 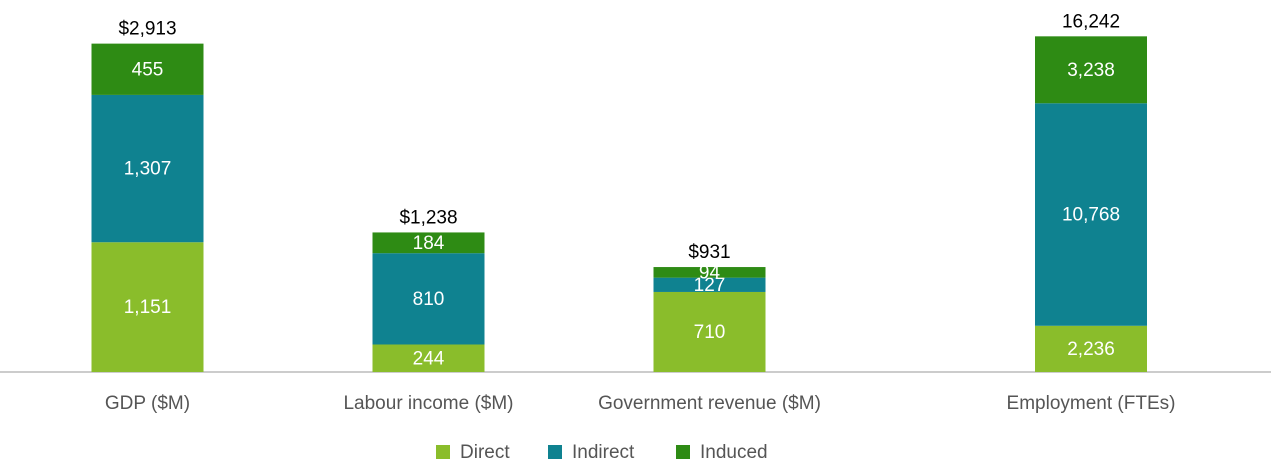 I want to click on legend-label: Induced, so click(x=734, y=452).